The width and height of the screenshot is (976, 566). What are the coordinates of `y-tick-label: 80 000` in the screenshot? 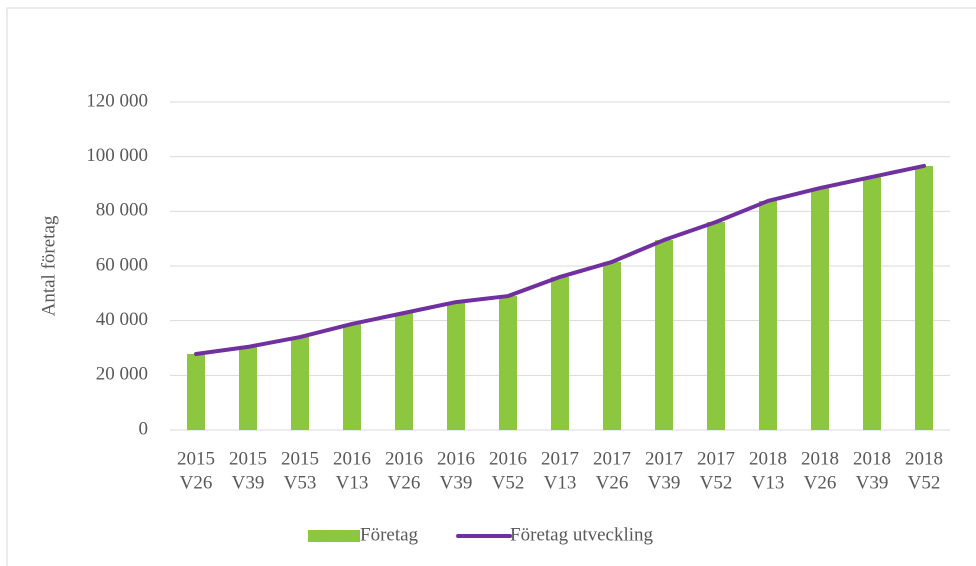 It's located at (122, 210).